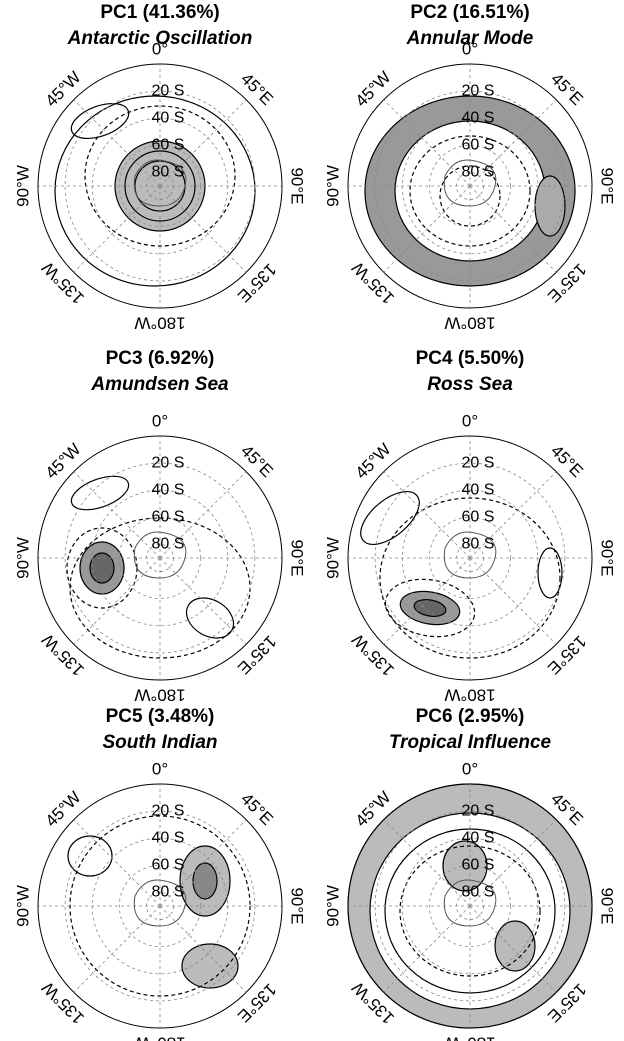 The width and height of the screenshot is (624, 1041). I want to click on panel-subtitle: South Indian, so click(159, 742).